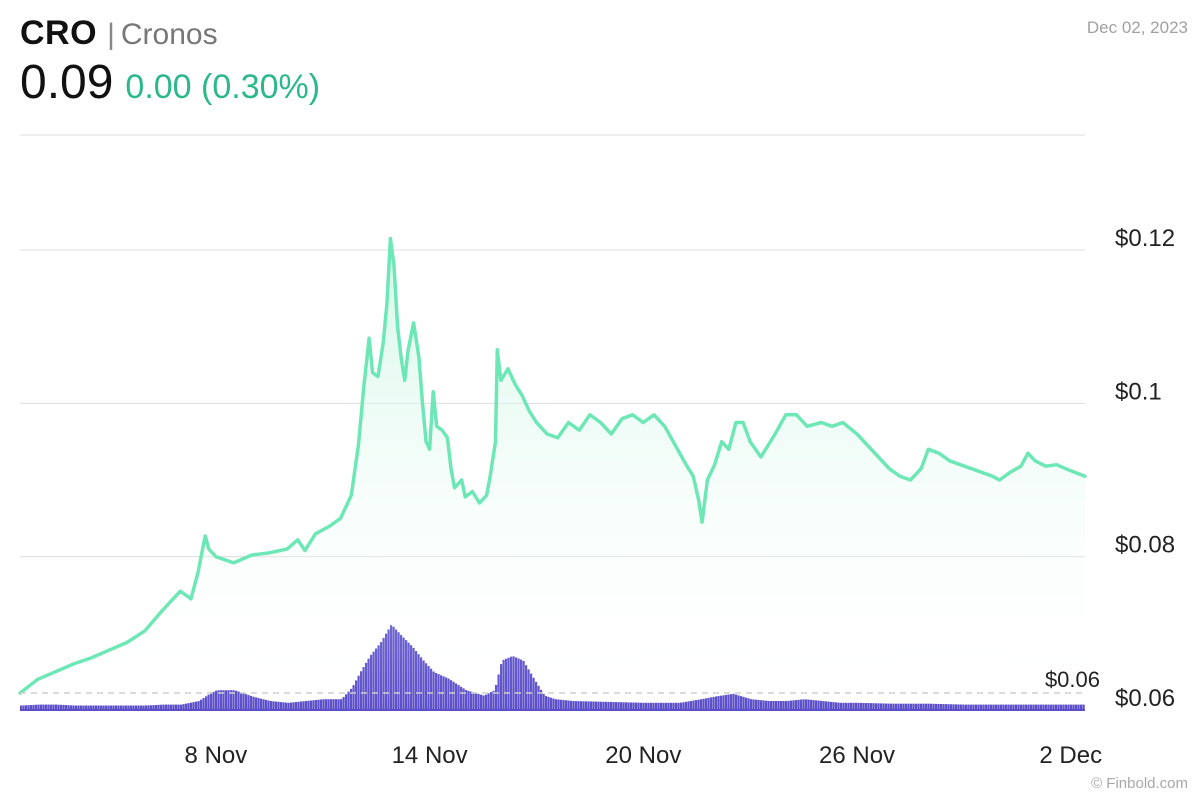 The width and height of the screenshot is (1200, 800). I want to click on y-tick-label: $0.1, so click(1138, 391).